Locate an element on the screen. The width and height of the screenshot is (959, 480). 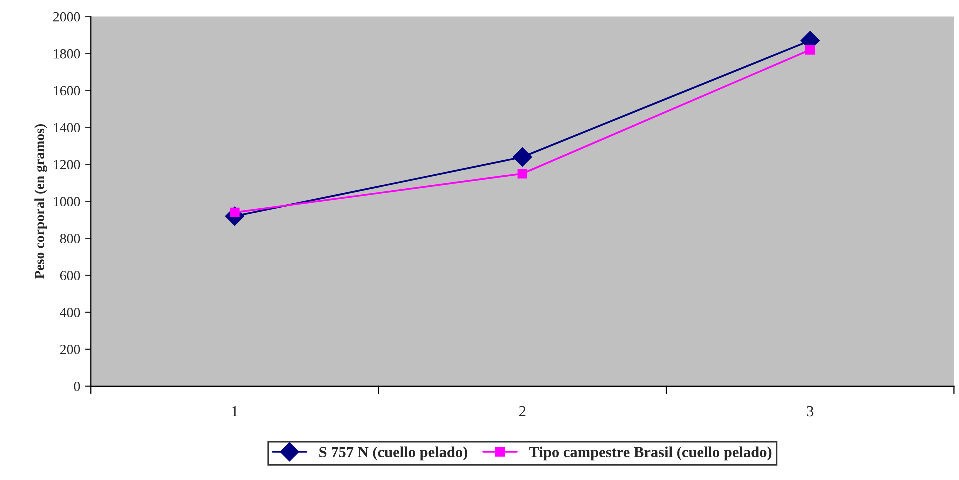
y-tick-label: 800 is located at coordinates (70, 239).